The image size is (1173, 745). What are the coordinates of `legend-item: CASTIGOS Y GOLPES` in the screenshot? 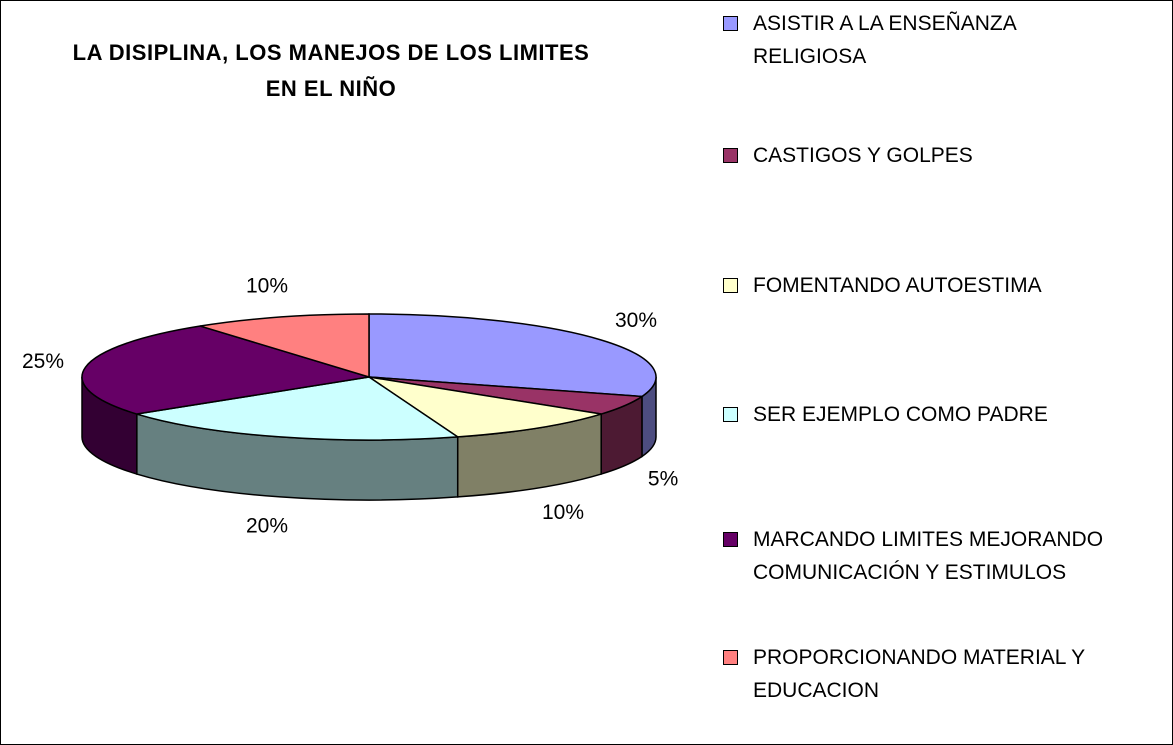 It's located at (923, 155).